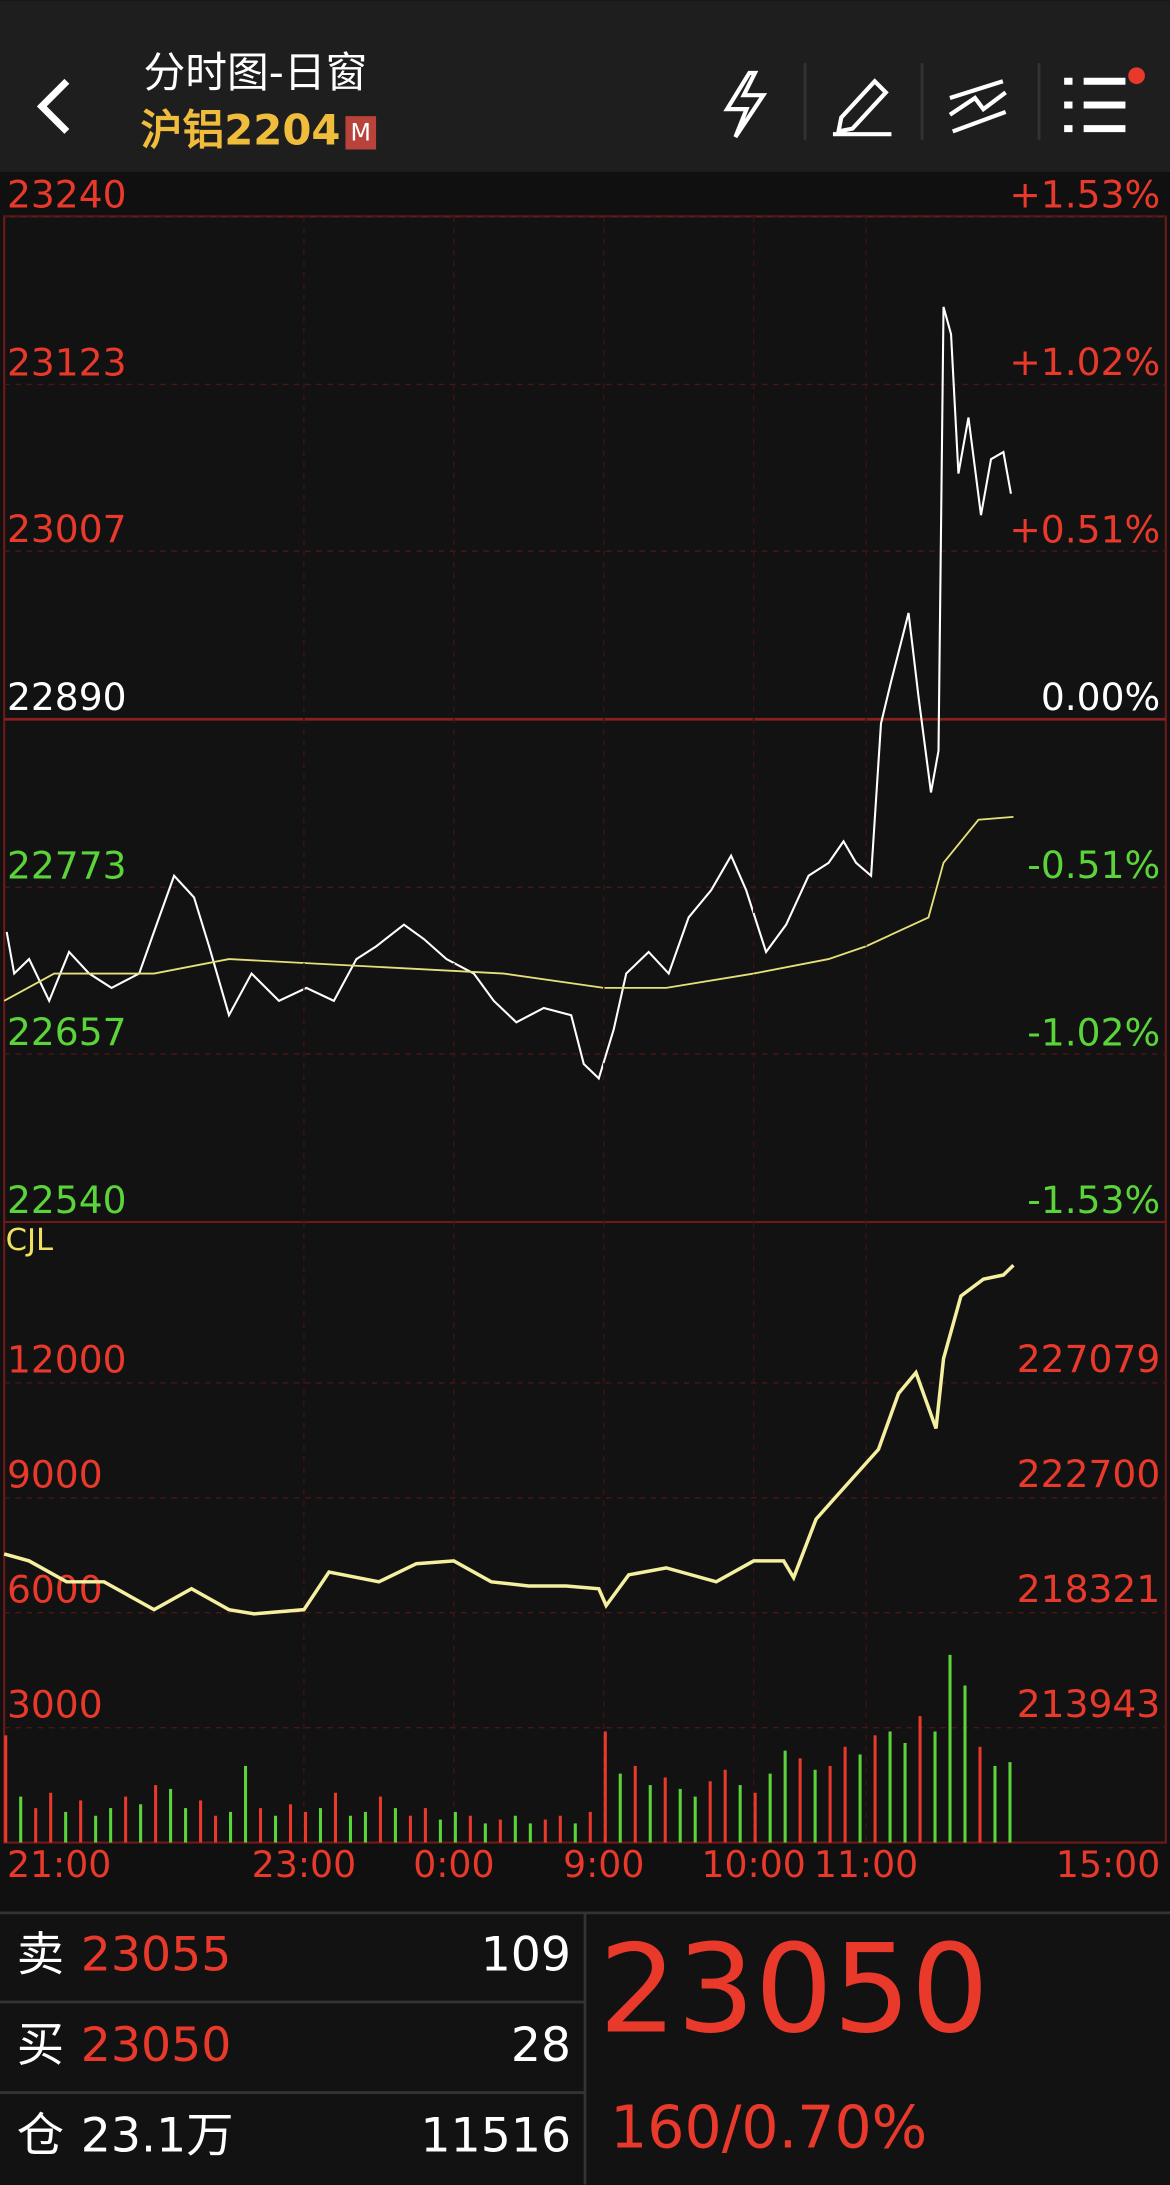  I want to click on row-label: 仓, so click(40, 2136).